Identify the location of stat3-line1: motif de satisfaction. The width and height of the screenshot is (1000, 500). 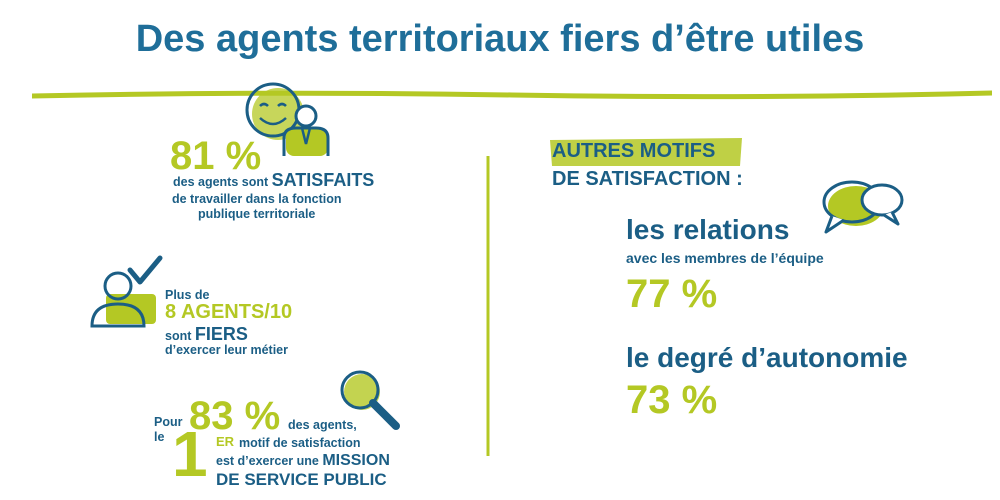
(300, 443).